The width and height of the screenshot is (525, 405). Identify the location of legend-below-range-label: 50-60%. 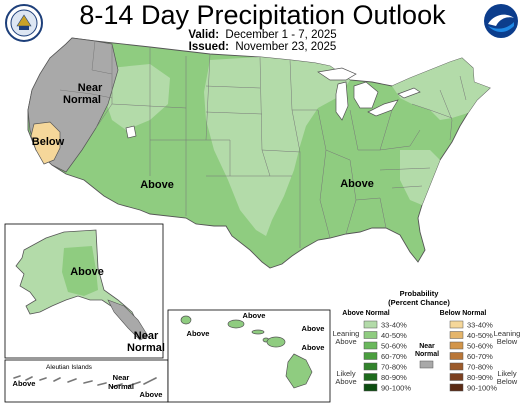
(480, 346).